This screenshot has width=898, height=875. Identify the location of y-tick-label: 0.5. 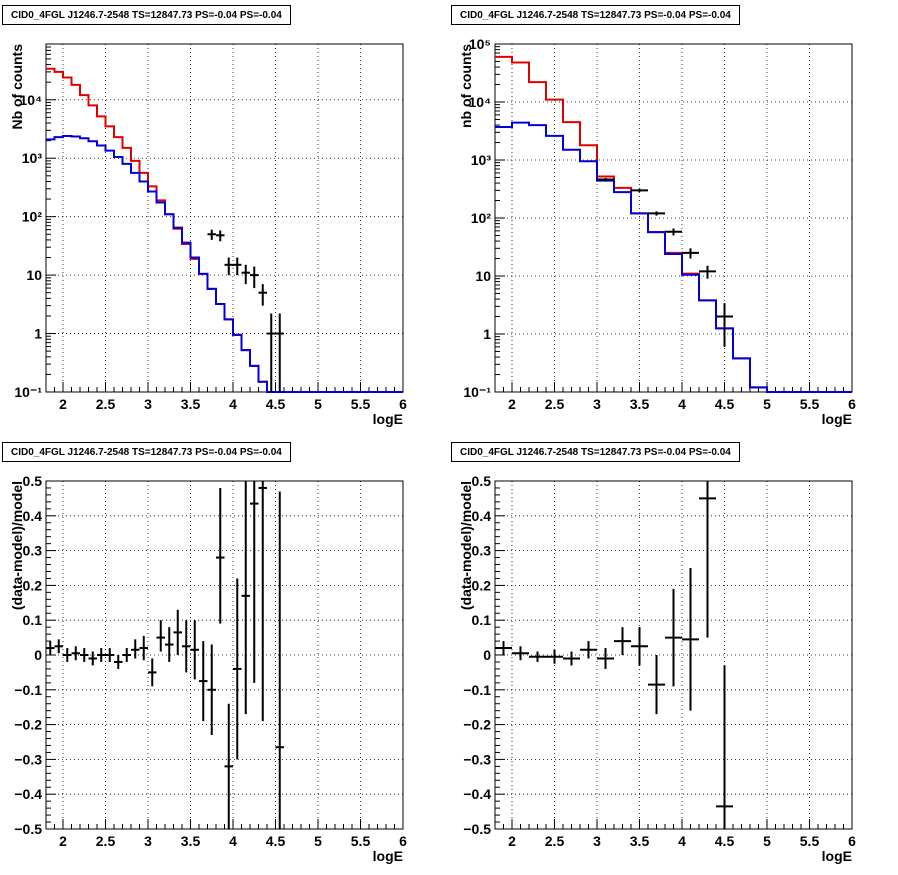
(482, 481).